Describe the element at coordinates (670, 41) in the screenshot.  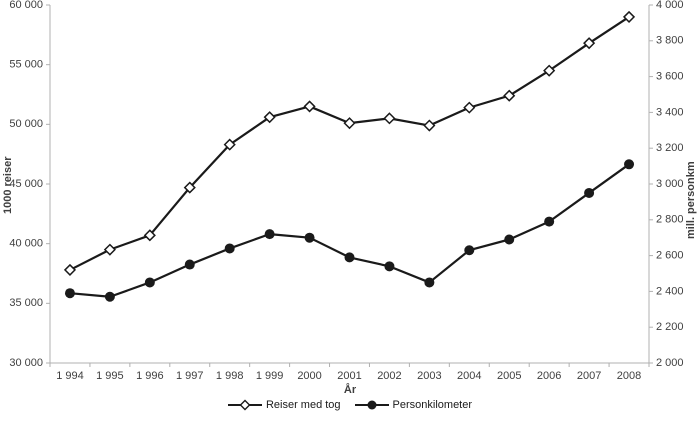
I see `right-axis-tick-label: 3 800` at that location.